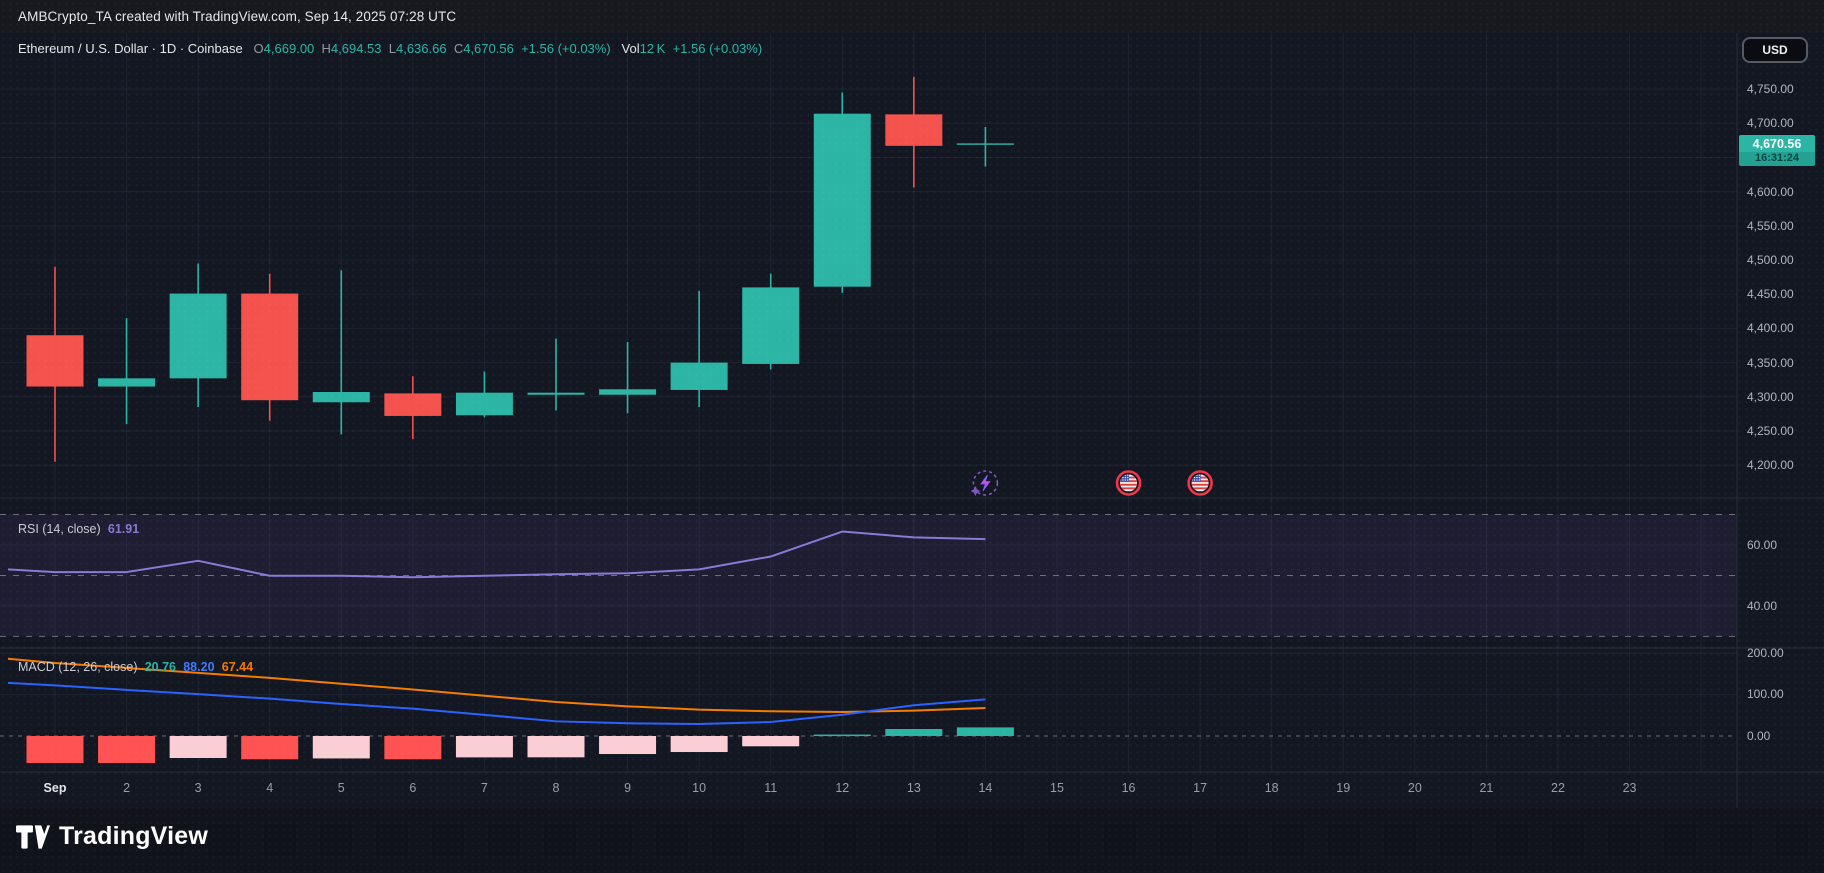 The height and width of the screenshot is (873, 1824). What do you see at coordinates (771, 788) in the screenshot?
I see `time-tick-label: 11` at bounding box center [771, 788].